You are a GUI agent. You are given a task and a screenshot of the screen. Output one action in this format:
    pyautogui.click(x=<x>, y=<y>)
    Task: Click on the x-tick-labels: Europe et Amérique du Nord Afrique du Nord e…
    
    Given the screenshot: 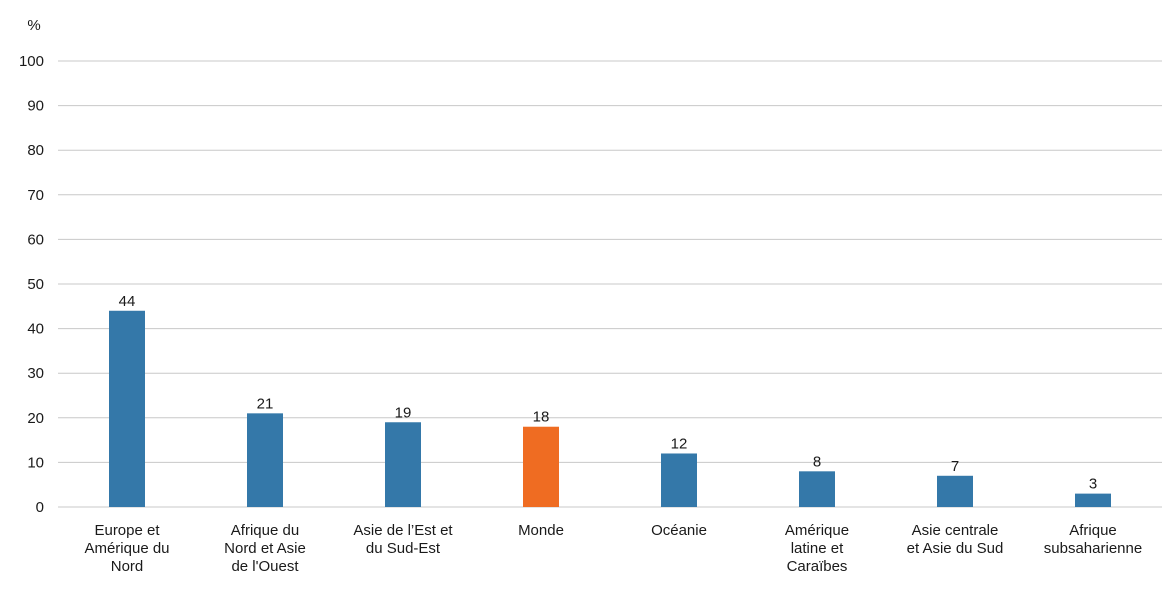 What is the action you would take?
    pyautogui.click(x=613, y=548)
    